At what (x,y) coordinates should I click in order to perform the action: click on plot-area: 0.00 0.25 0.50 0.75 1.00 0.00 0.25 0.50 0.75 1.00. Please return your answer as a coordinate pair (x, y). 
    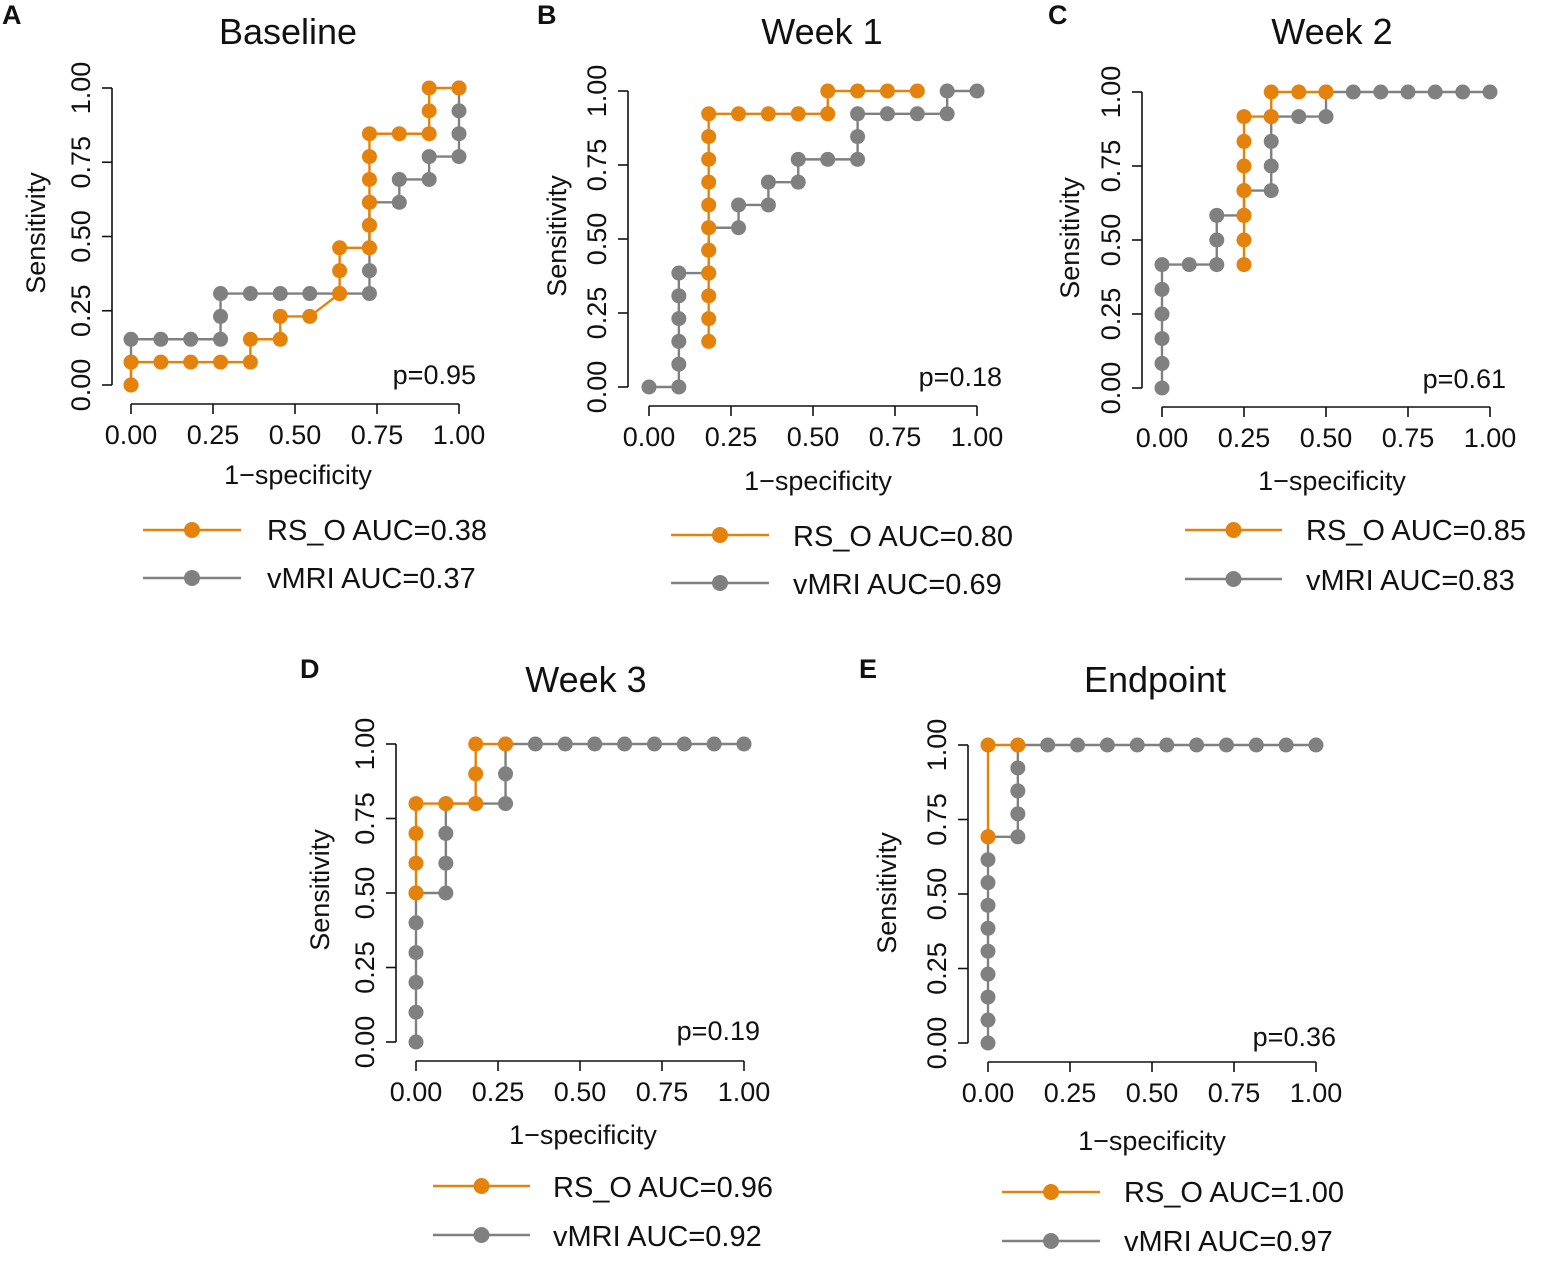
    Looking at the image, I should click on (1132, 913).